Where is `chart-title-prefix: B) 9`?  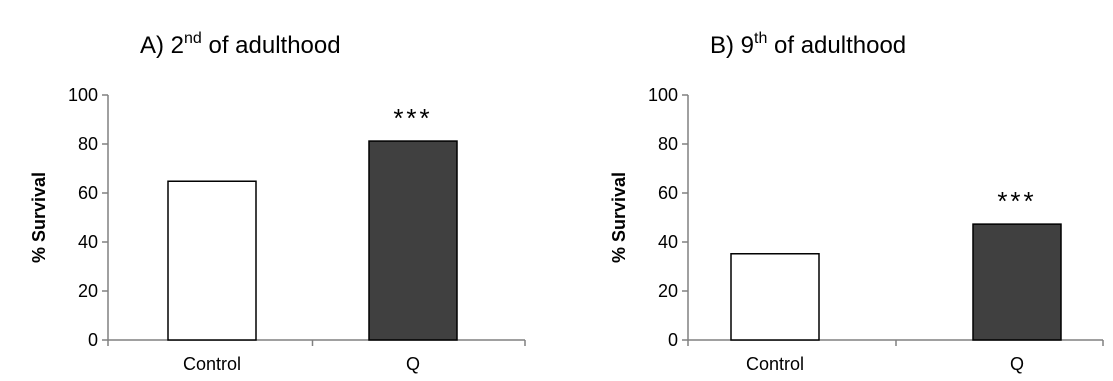 chart-title-prefix: B) 9 is located at coordinates (732, 45).